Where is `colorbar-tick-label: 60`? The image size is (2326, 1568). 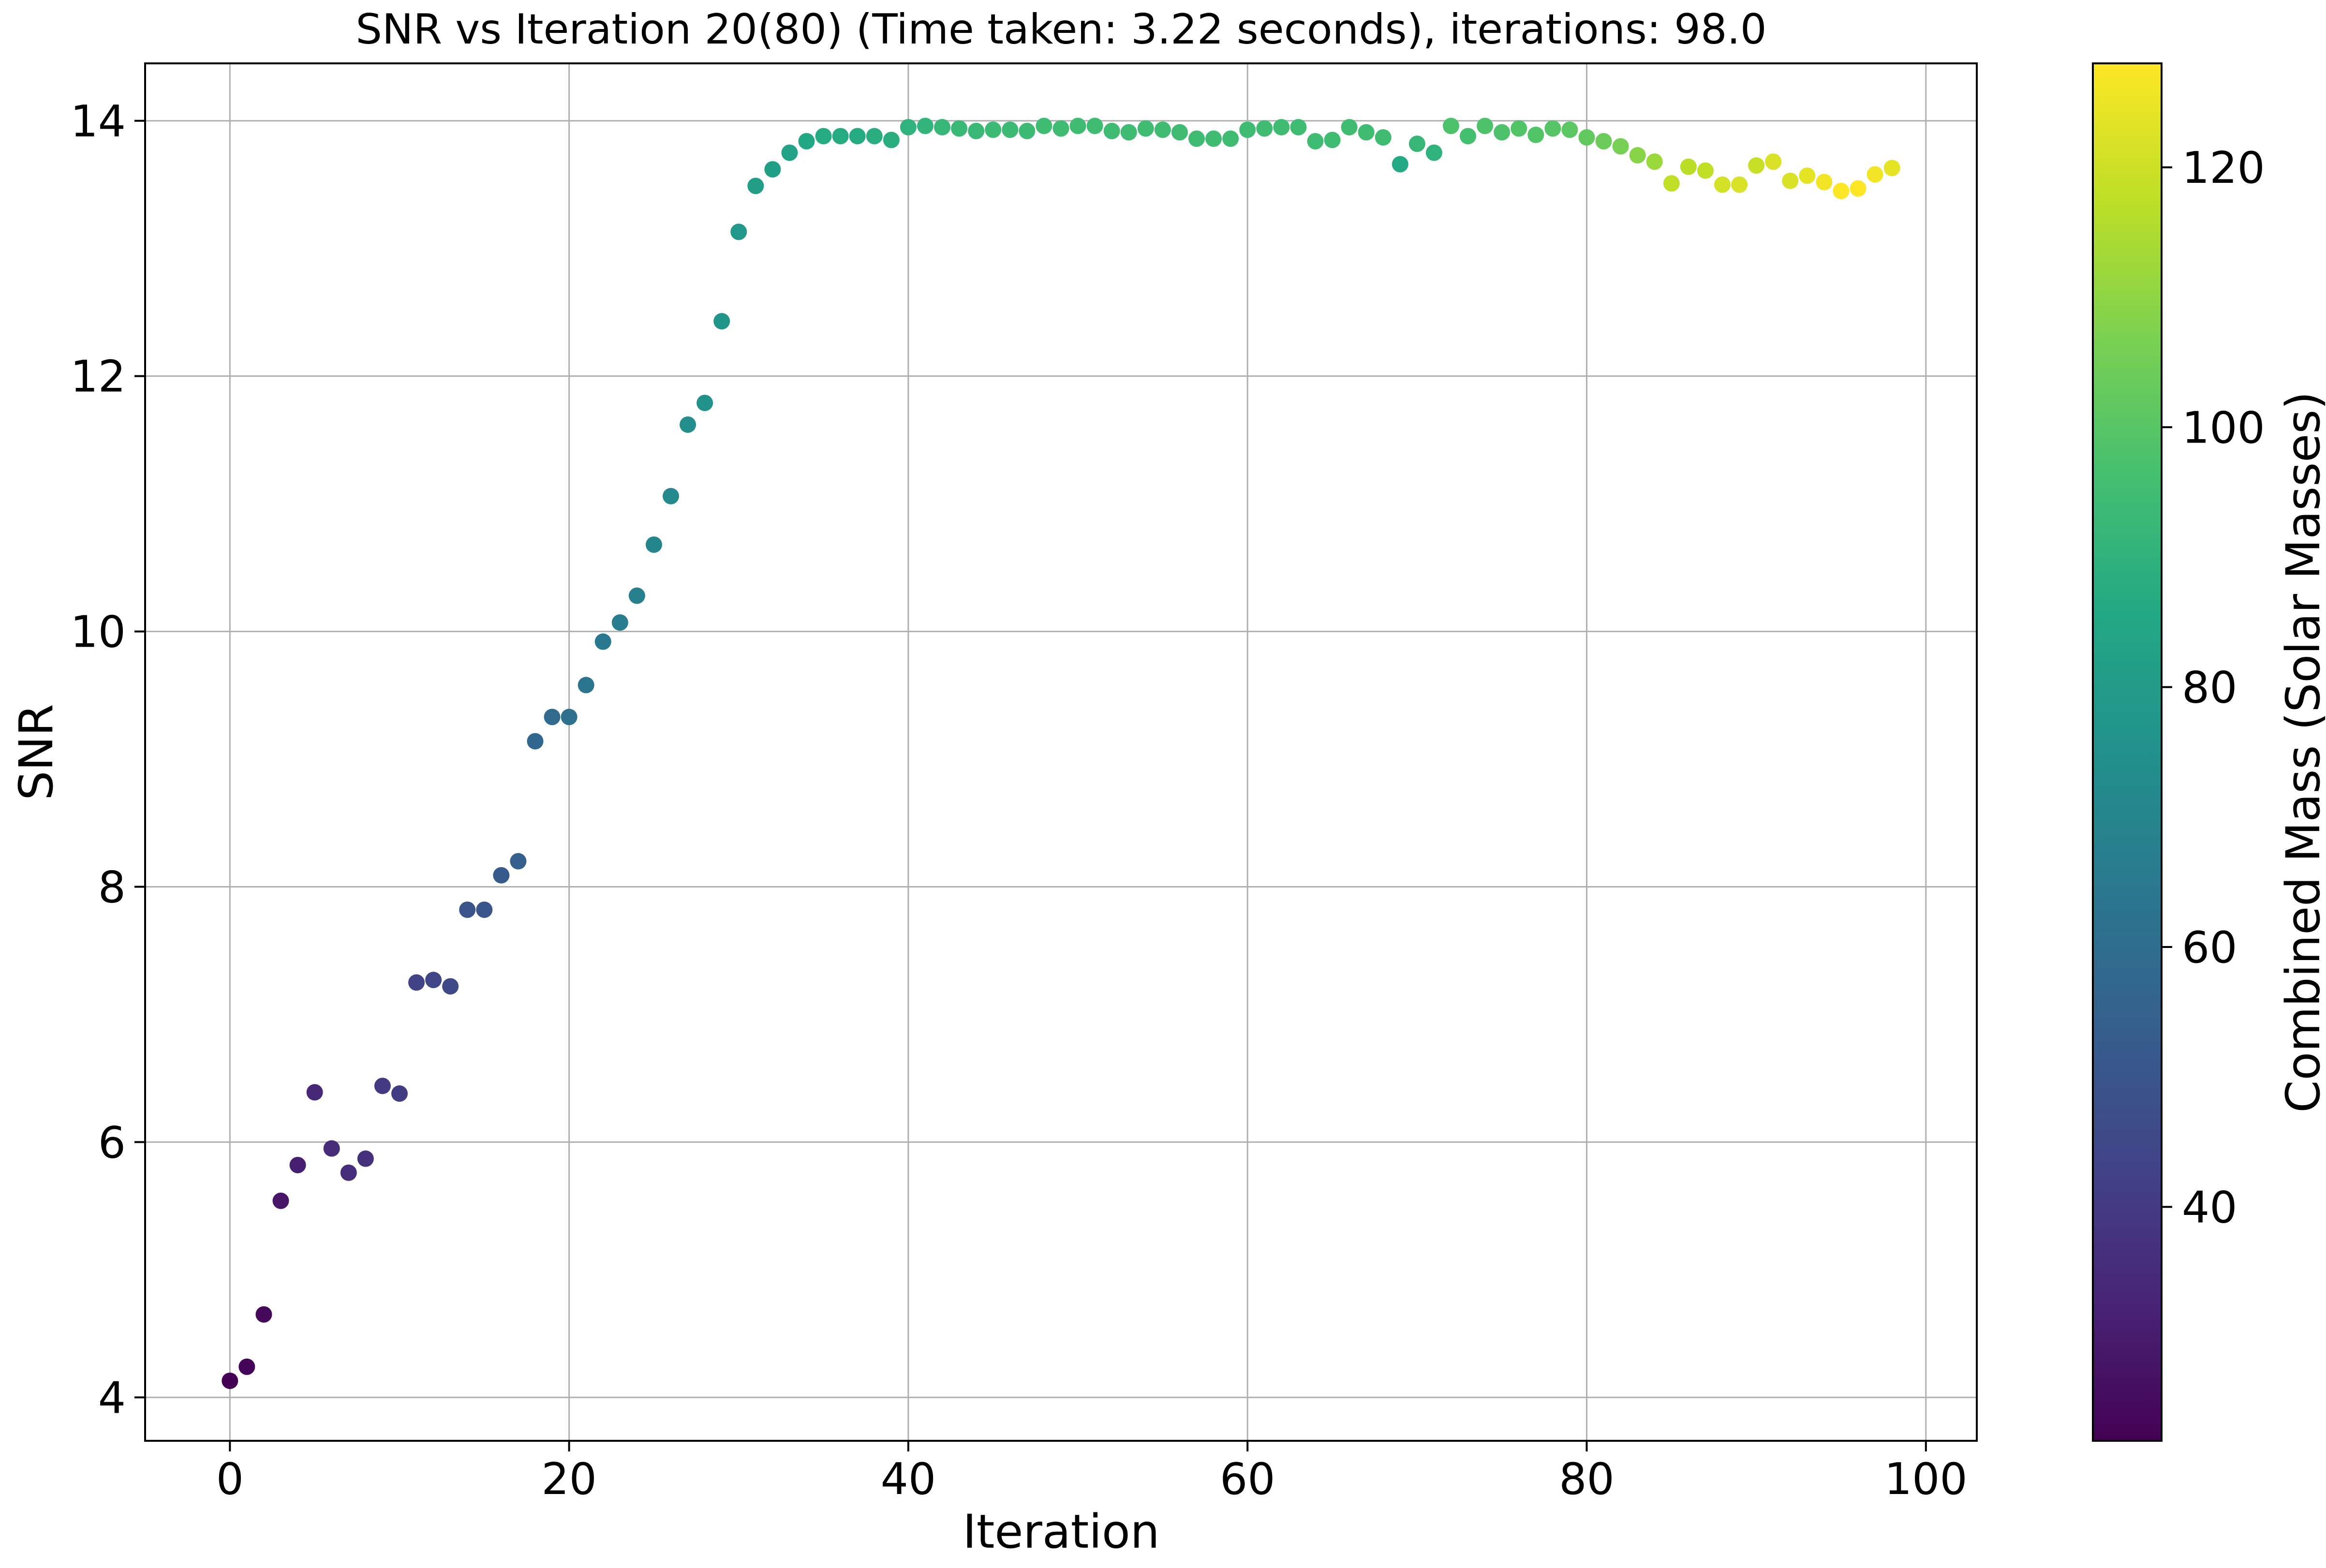 colorbar-tick-label: 60 is located at coordinates (2209, 948).